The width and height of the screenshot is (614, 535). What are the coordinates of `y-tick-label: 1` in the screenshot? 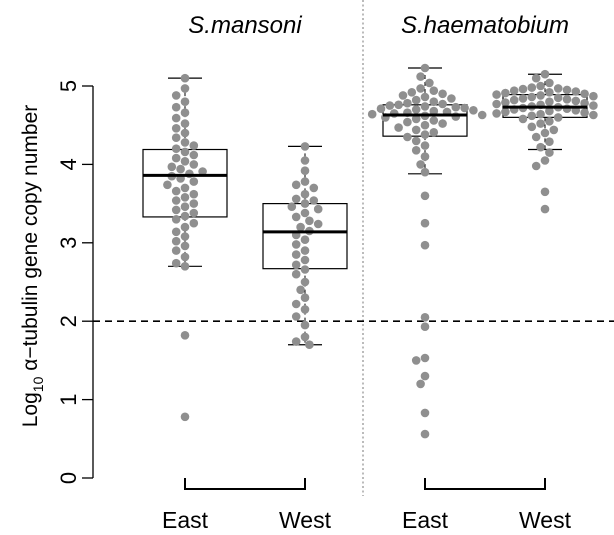 It's located at (68, 399).